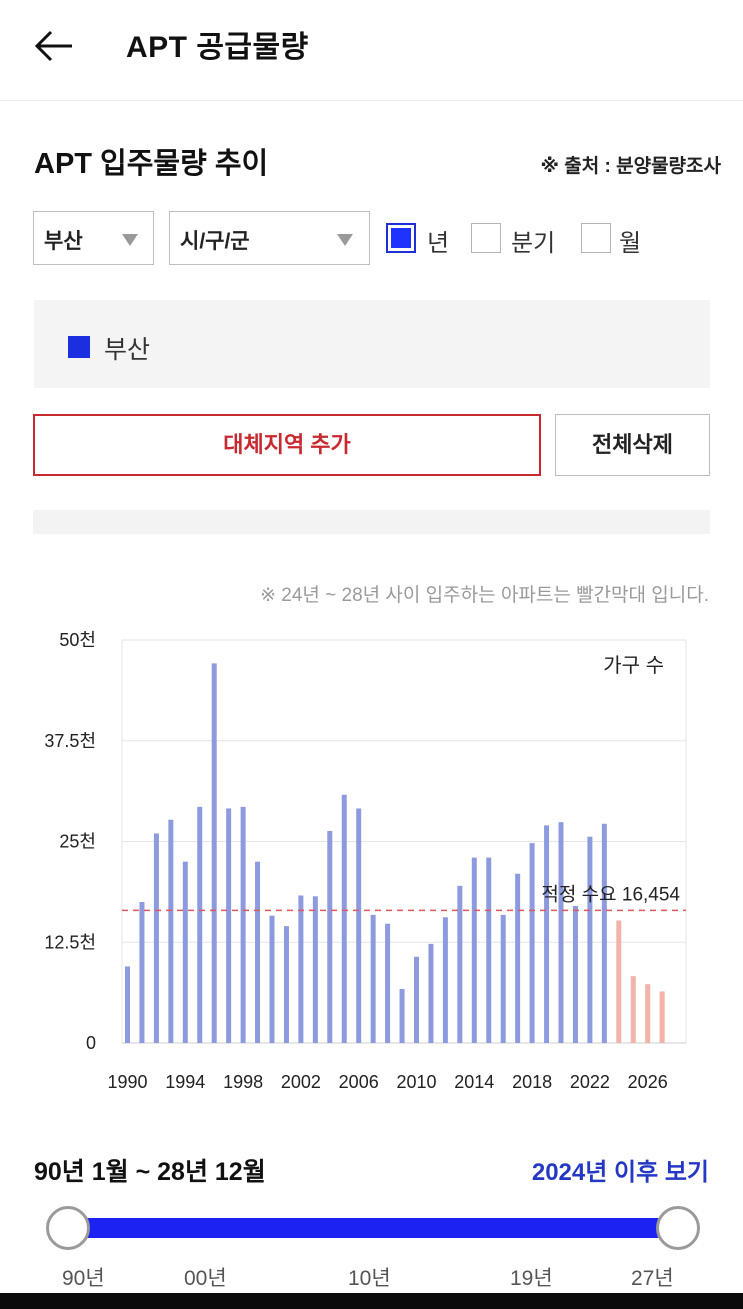 This screenshot has height=1309, width=743. Describe the element at coordinates (590, 1082) in the screenshot. I see `x-tick-label: 2022` at that location.